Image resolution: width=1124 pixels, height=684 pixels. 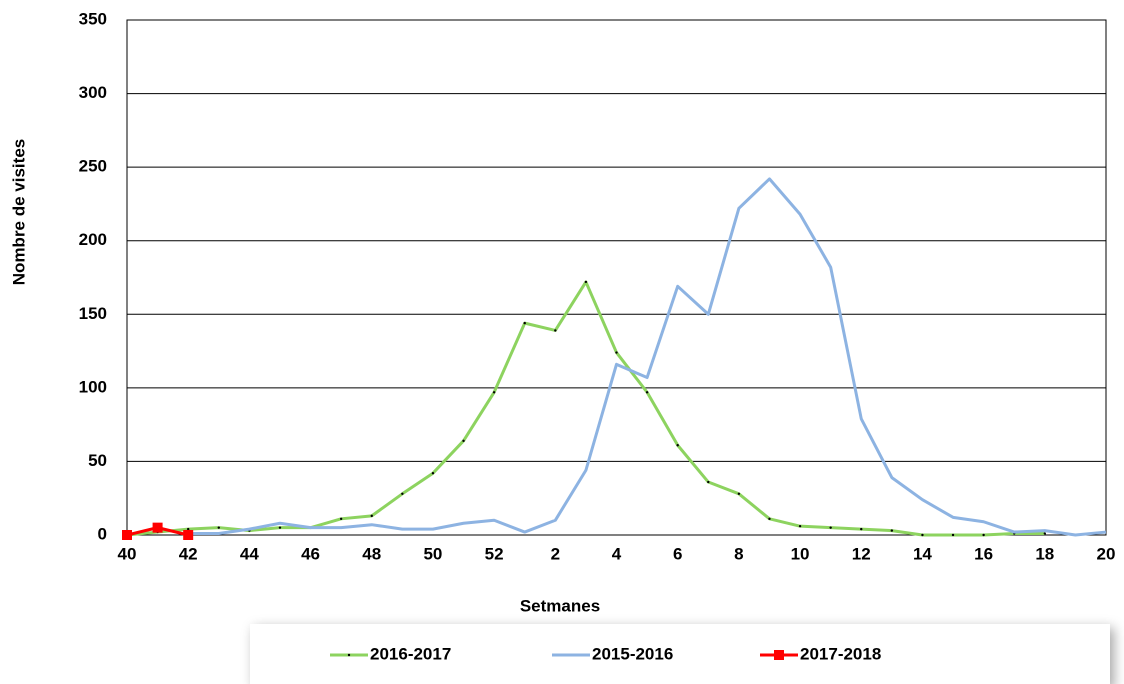 I want to click on y-tick-label: 250, so click(x=93, y=166).